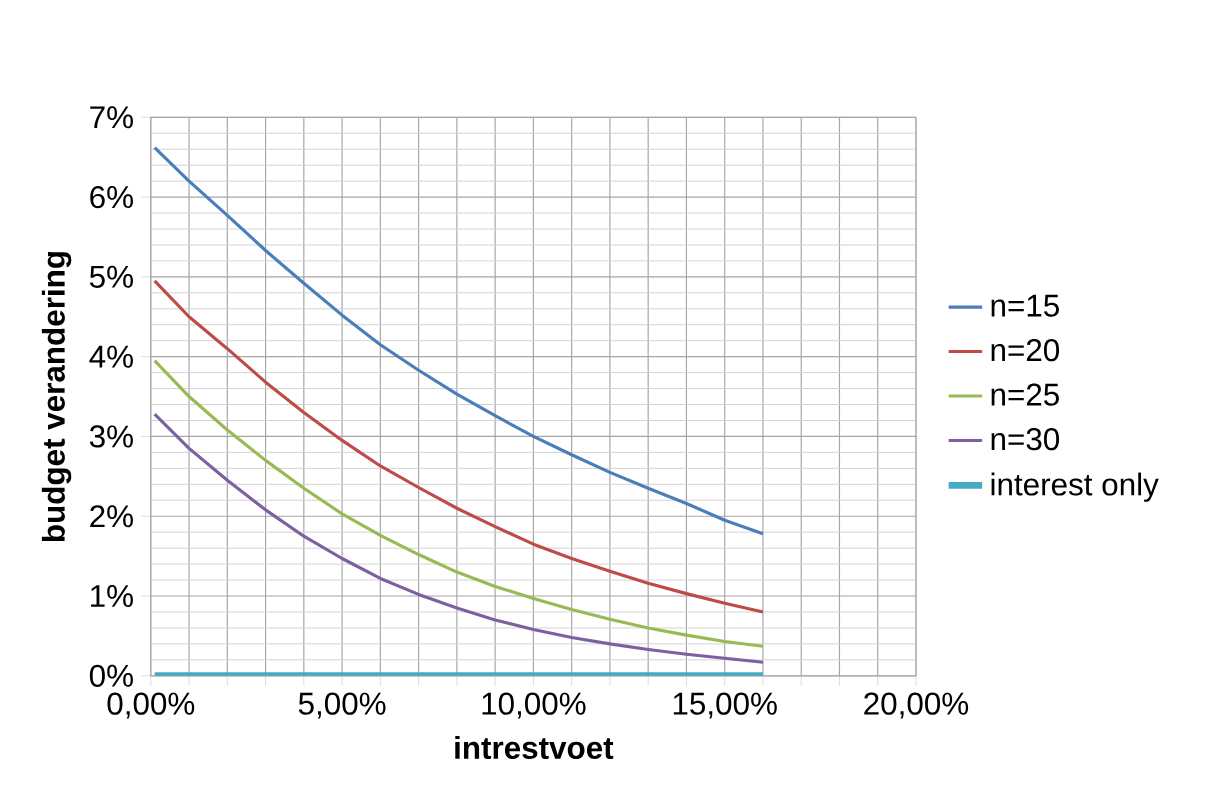  What do you see at coordinates (56, 397) in the screenshot?
I see `y-axis-title: budget verandering` at bounding box center [56, 397].